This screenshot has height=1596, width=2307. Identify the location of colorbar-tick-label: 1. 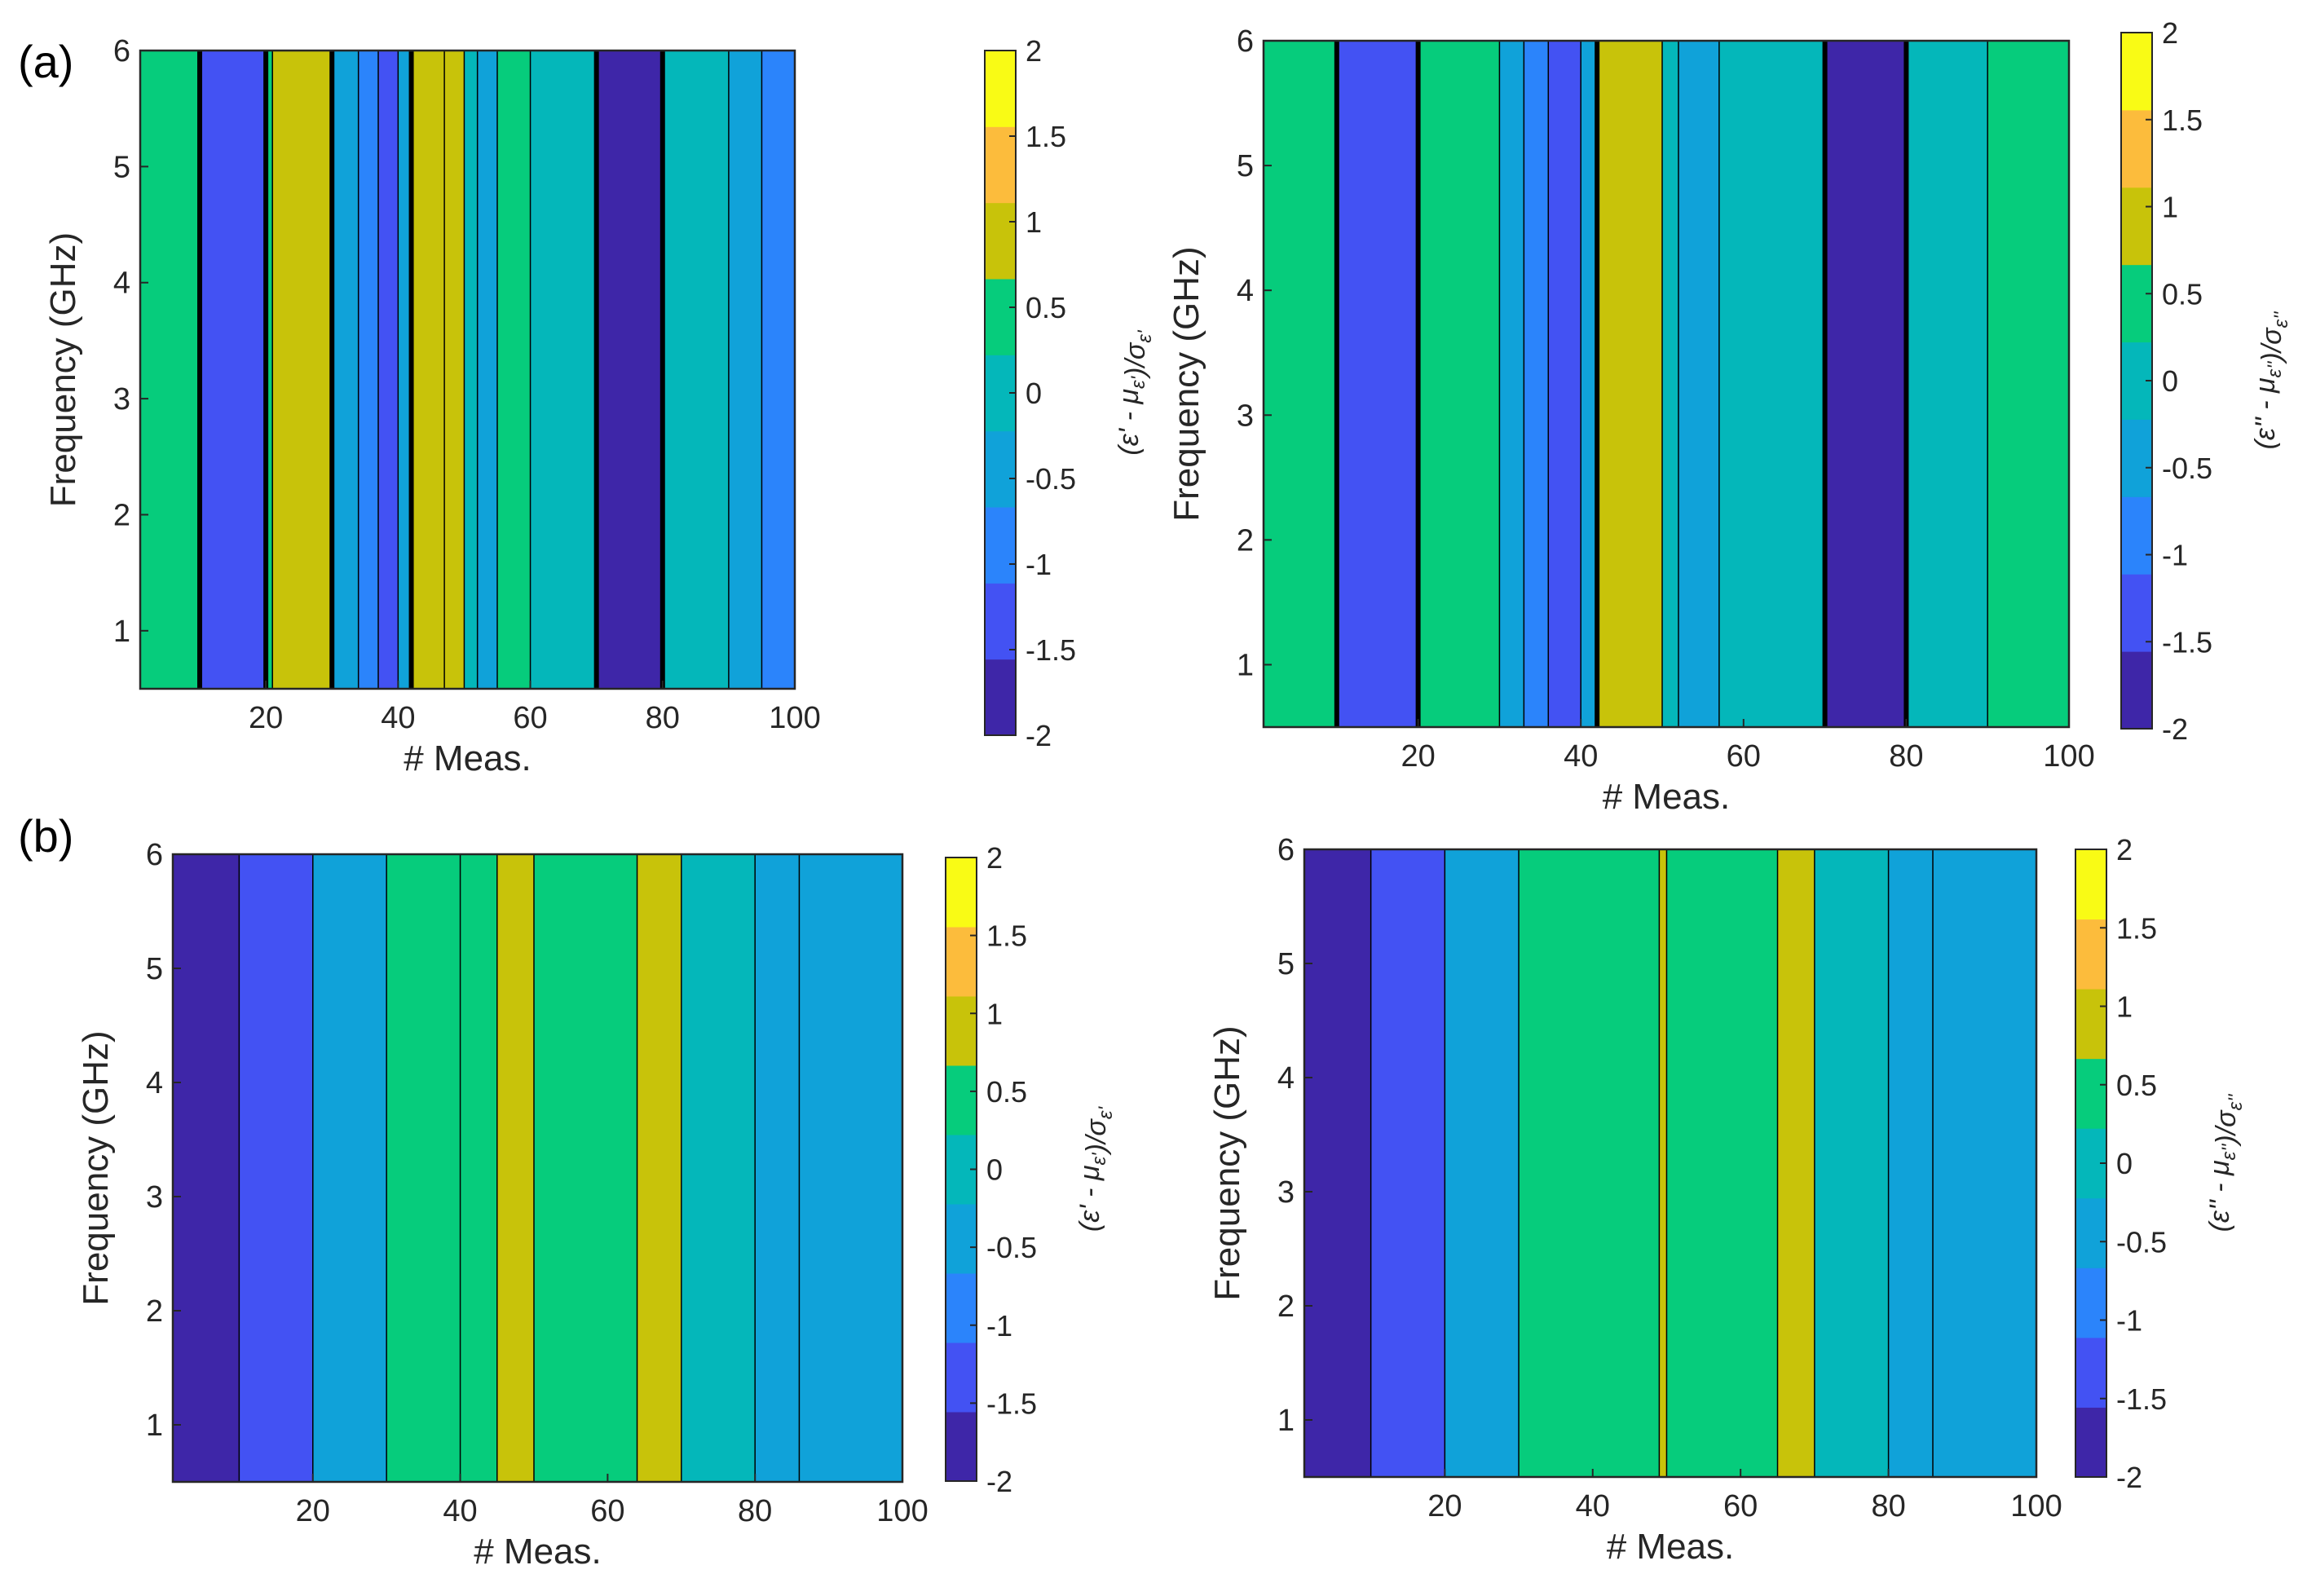
(994, 1014).